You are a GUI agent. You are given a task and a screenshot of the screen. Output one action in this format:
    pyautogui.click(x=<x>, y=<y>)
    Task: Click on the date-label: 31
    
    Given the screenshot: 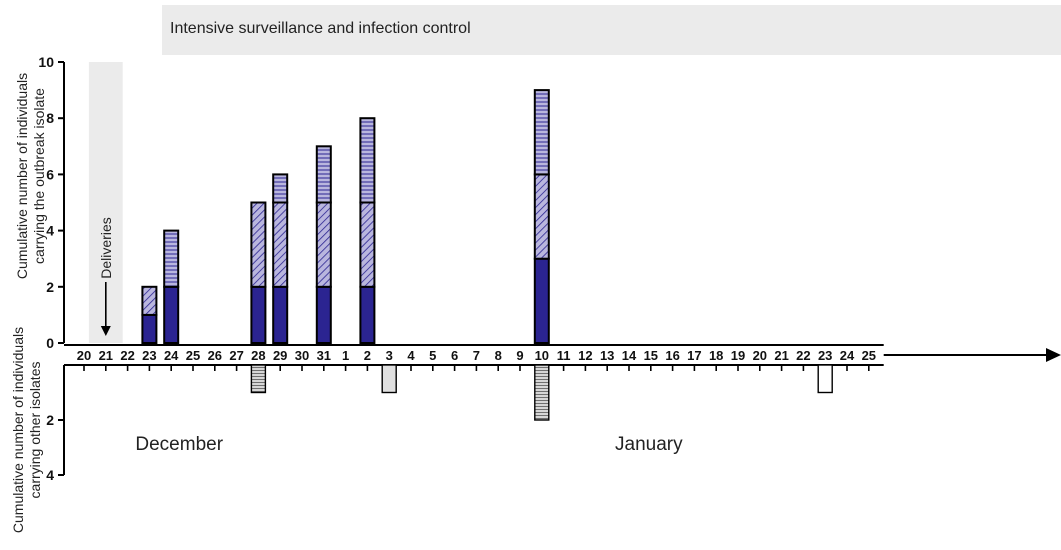 What is the action you would take?
    pyautogui.click(x=324, y=355)
    